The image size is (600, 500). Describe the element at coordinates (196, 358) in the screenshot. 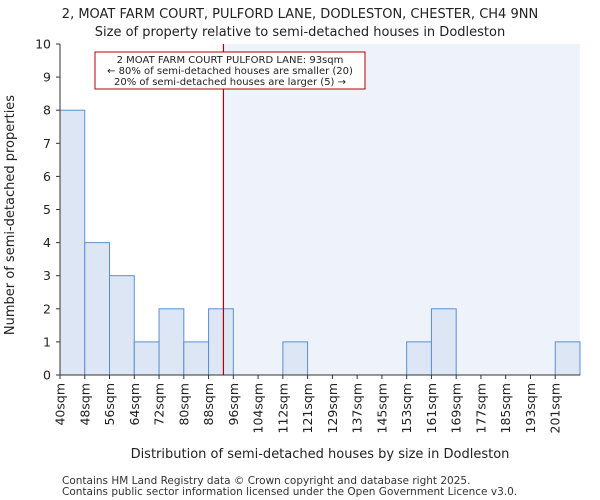

I see `bar-80sqm` at that location.